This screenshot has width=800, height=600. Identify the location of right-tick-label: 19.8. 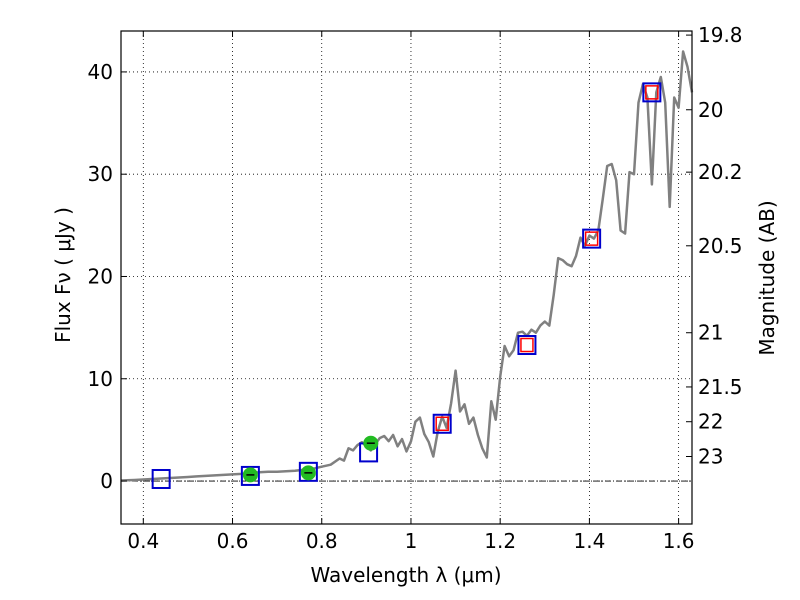
(720, 35).